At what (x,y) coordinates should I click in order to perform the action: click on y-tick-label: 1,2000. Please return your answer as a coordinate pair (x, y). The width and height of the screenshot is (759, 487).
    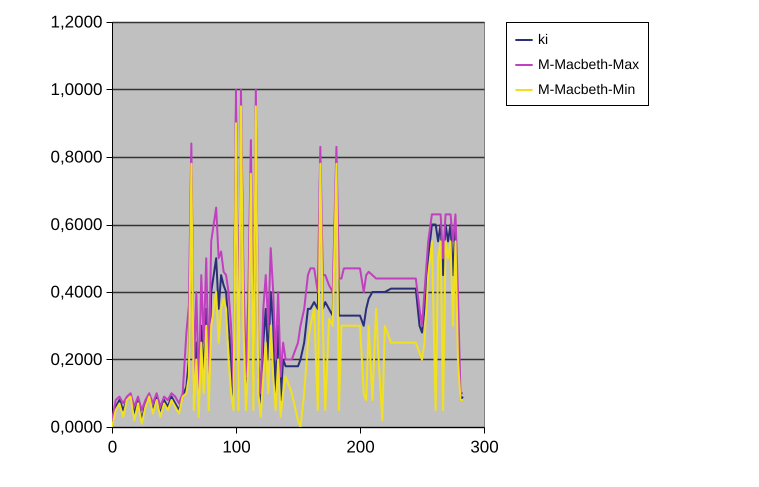
    Looking at the image, I should click on (76, 22).